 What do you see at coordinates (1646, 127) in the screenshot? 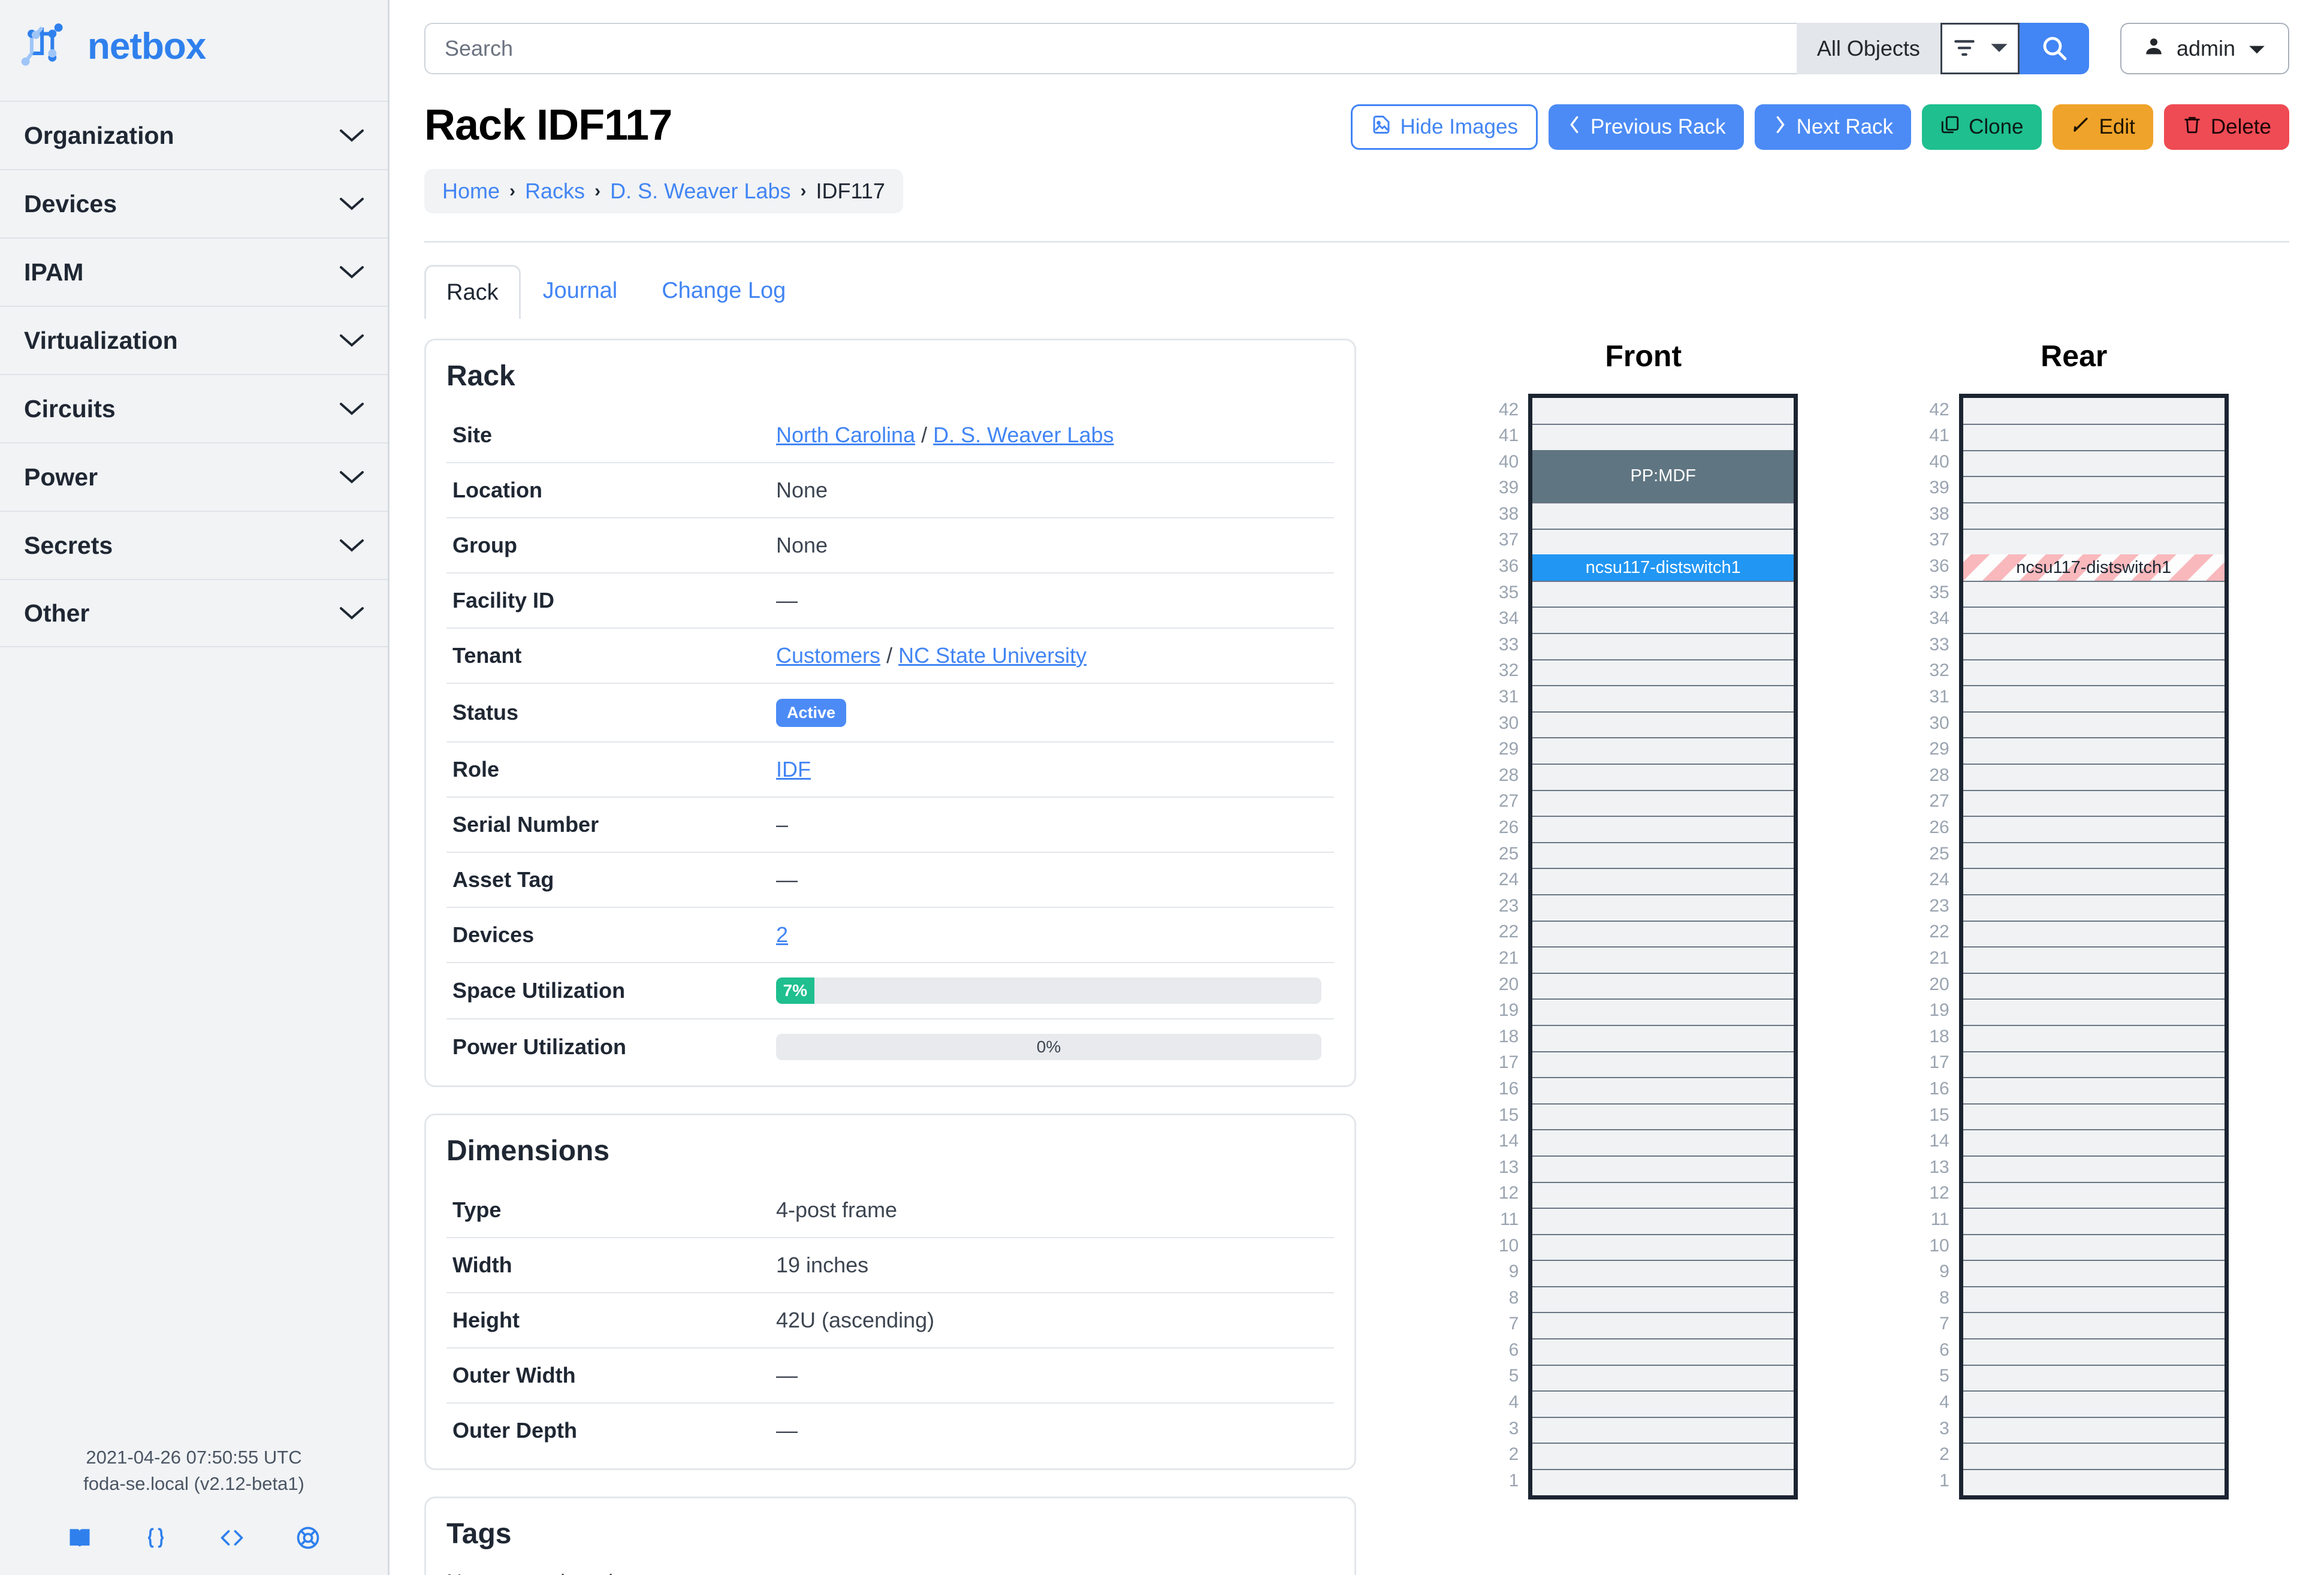
I see `previous-rack-button: Previous Rack` at bounding box center [1646, 127].